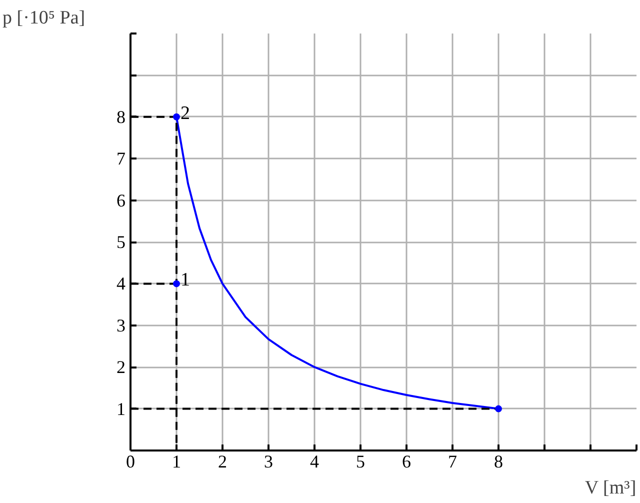  I want to click on x-tick-label: 4, so click(314, 462).